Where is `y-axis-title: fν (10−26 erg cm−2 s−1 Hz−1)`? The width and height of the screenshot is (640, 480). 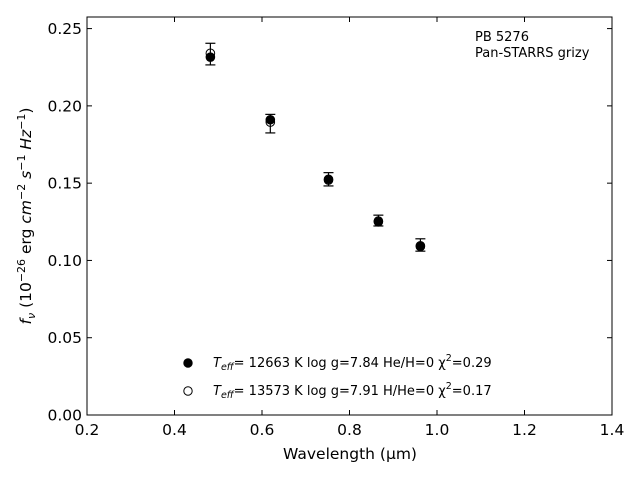
y-axis-title: fν (10−26 erg cm−2 s−1 Hz−1) is located at coordinates (26, 216).